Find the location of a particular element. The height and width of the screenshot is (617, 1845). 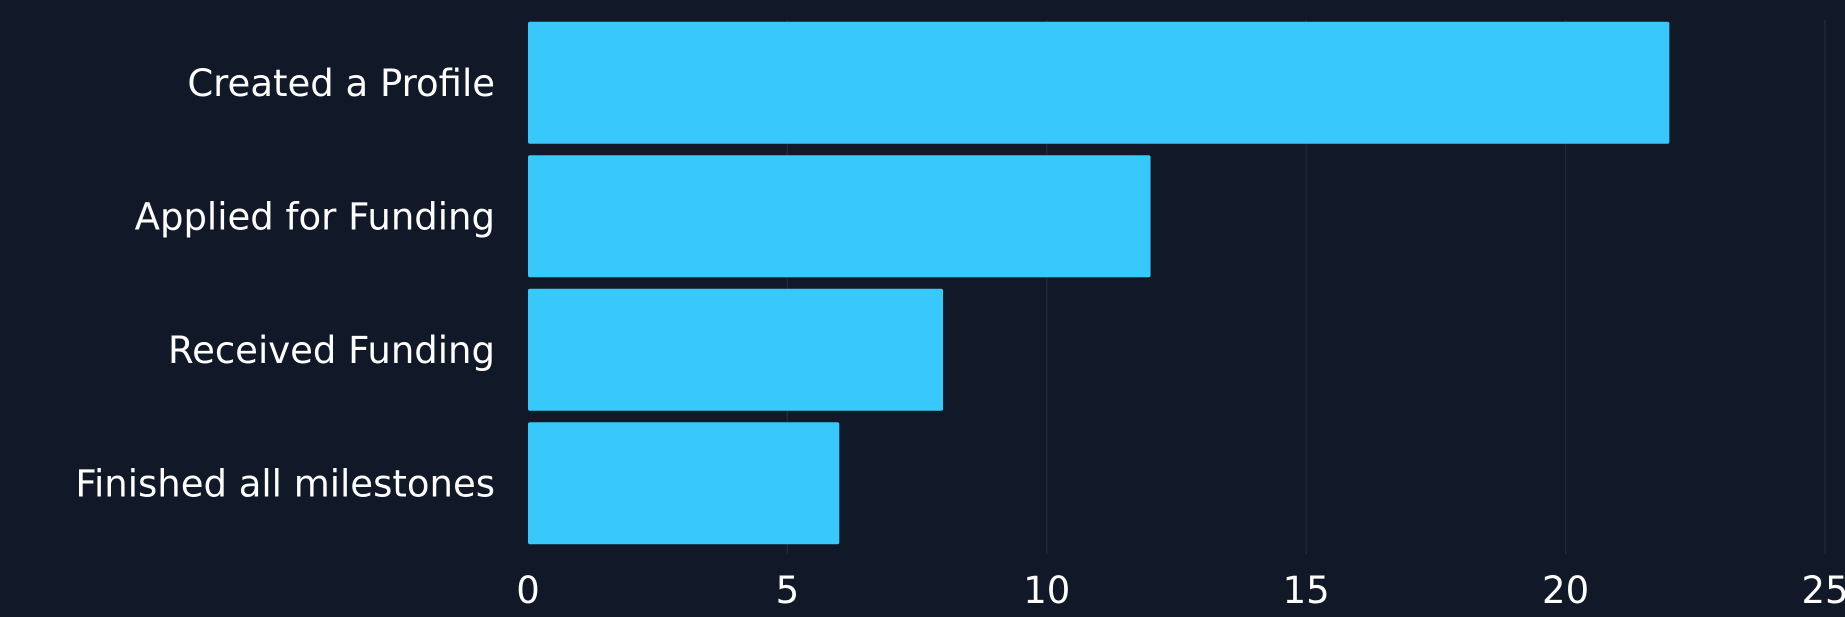

category-label-applied-for-funding: Applied for Funding is located at coordinates (315, 216).